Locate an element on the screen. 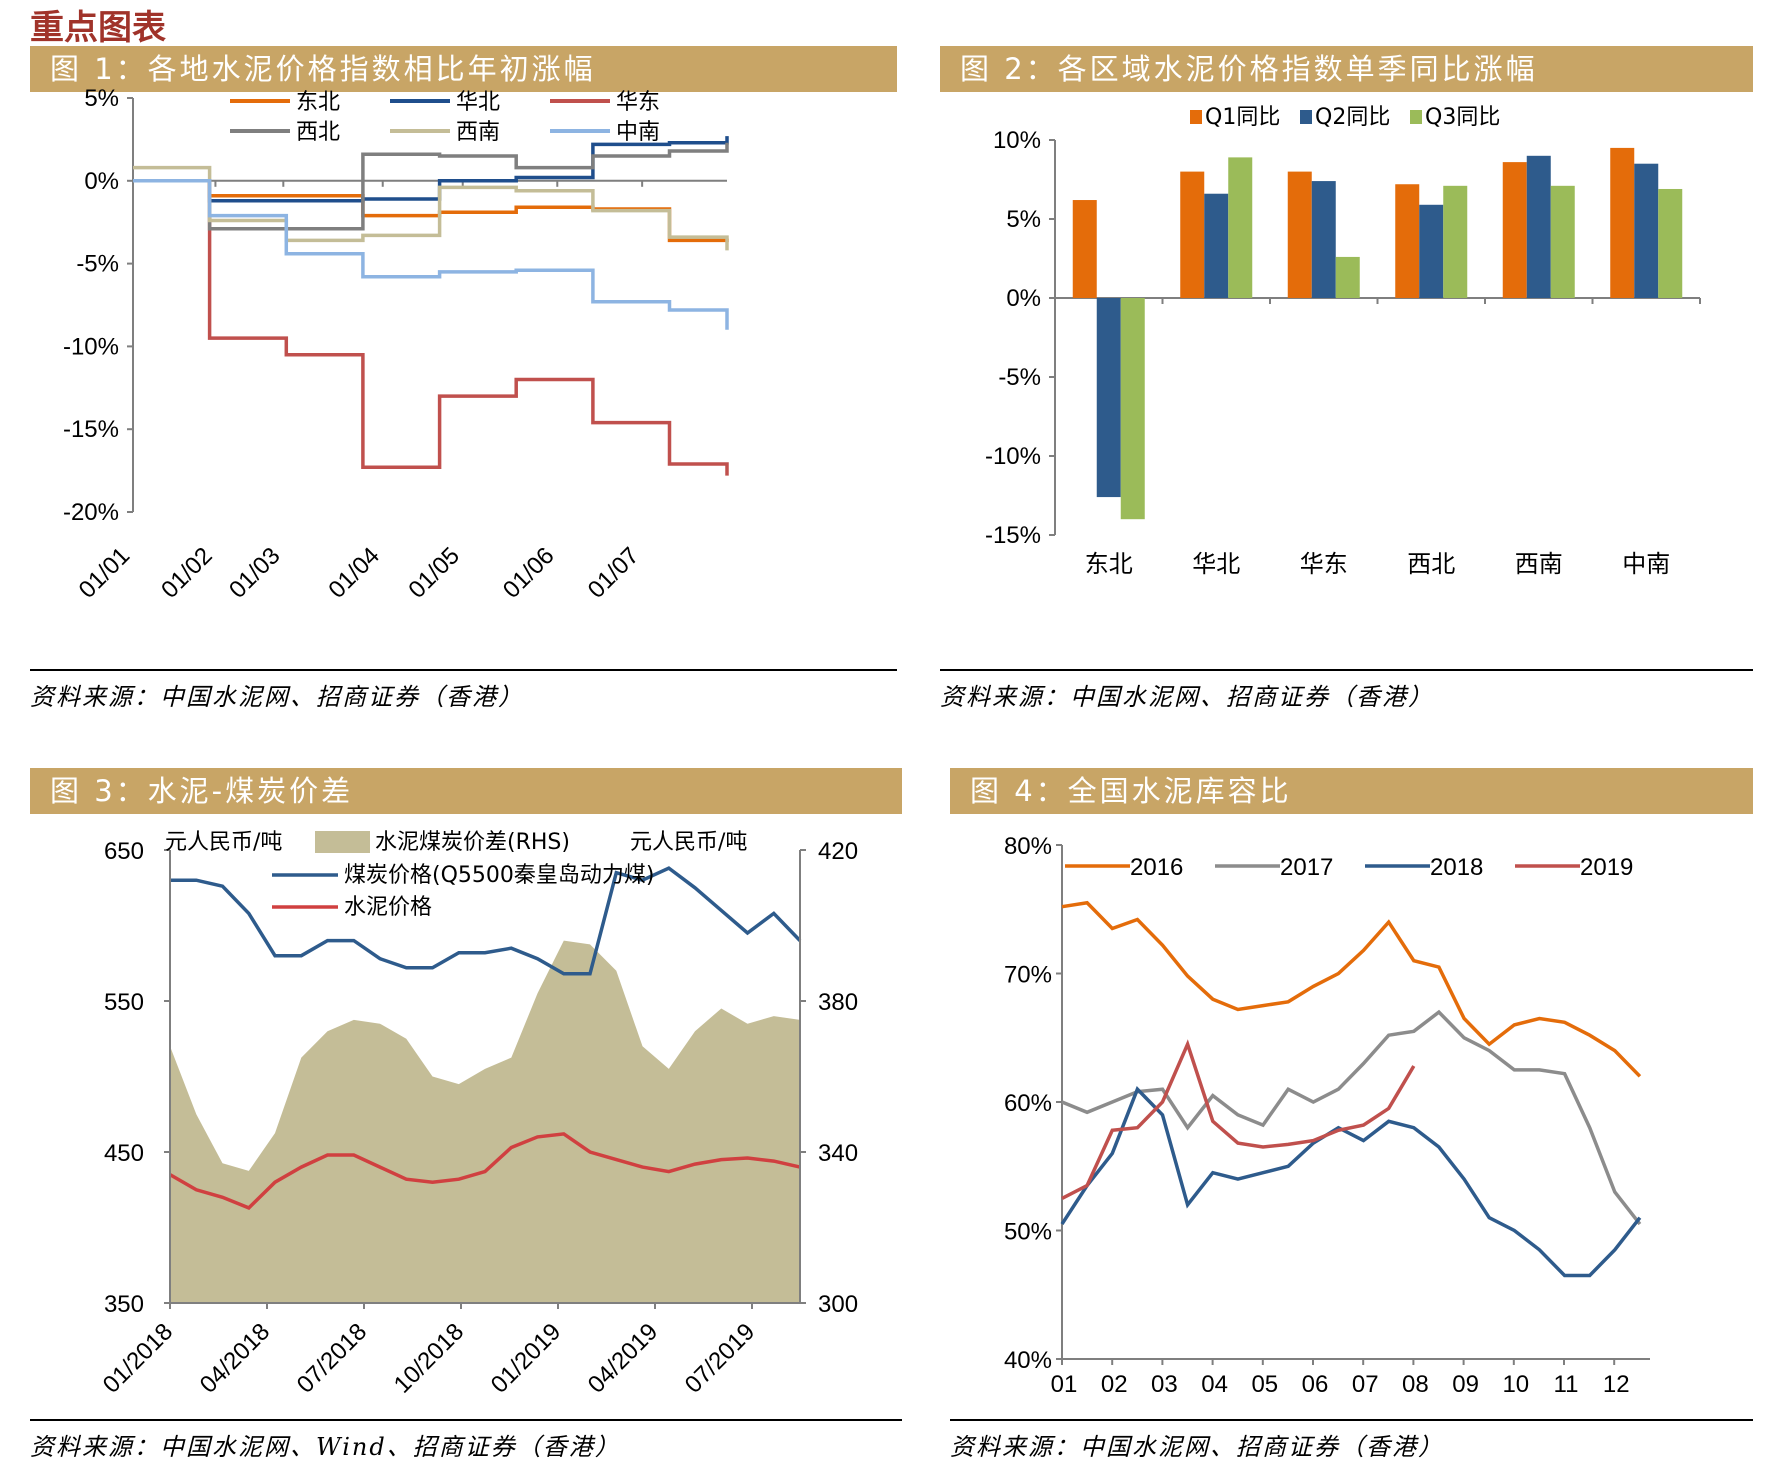  y-tick-label-left: 650 is located at coordinates (124, 851).